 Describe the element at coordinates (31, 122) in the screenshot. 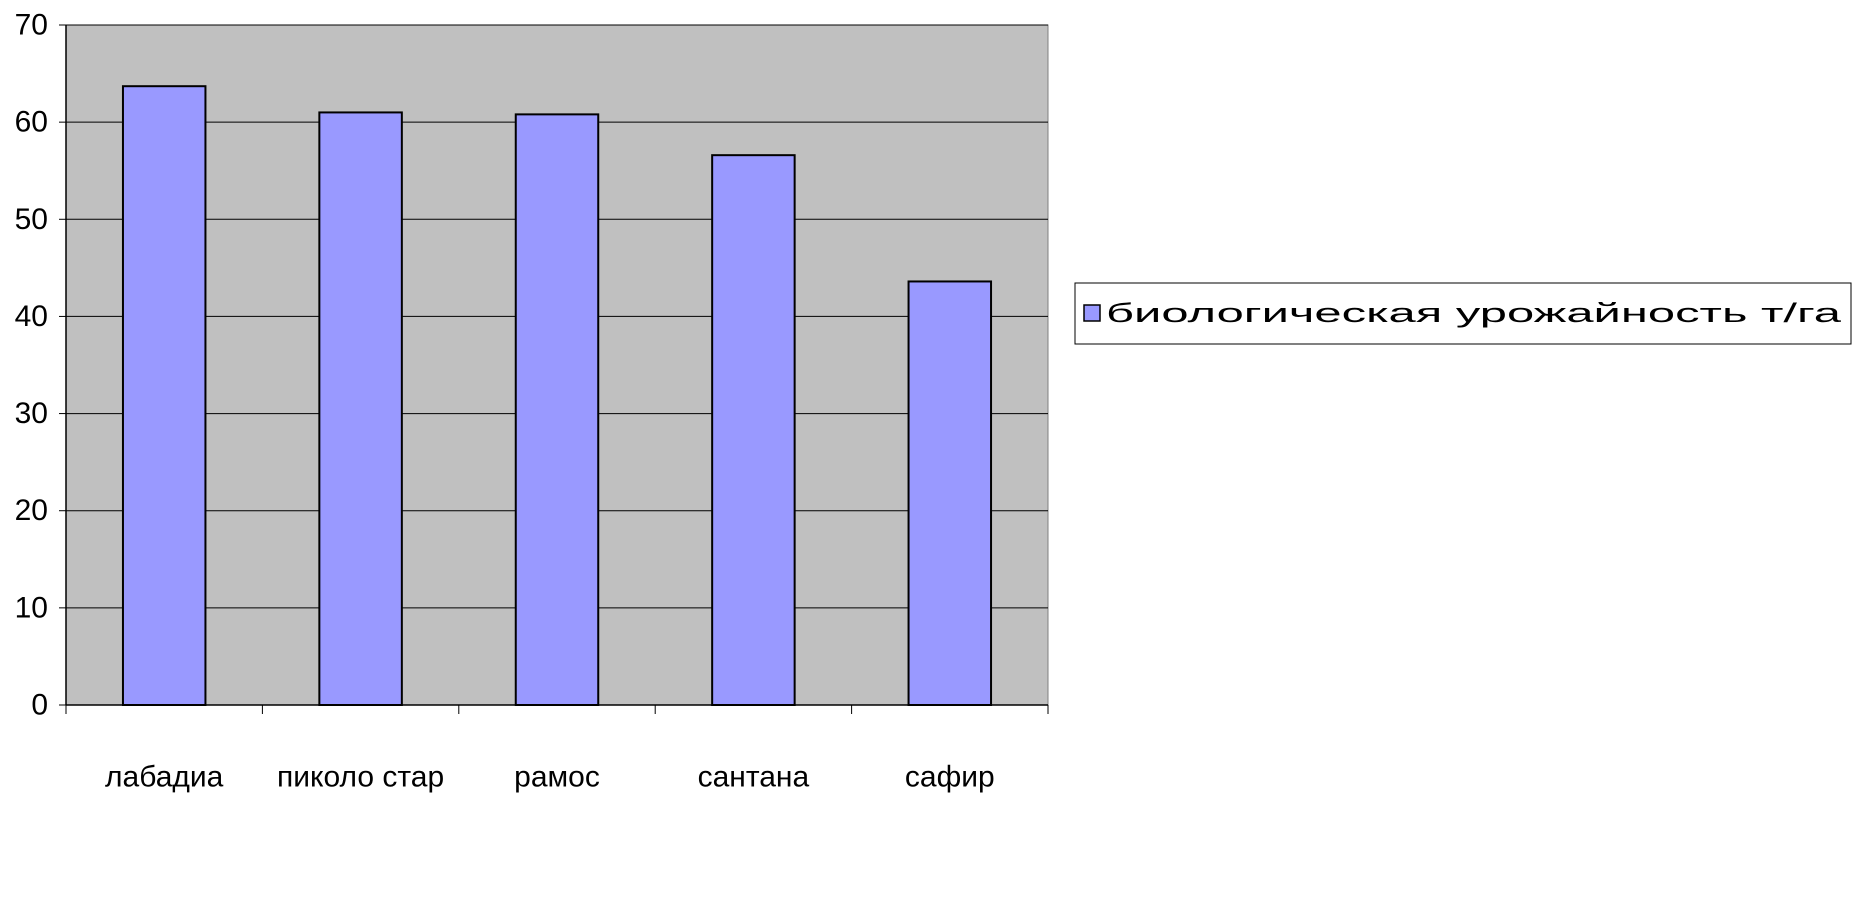

I see `y-tick-label: 60` at that location.